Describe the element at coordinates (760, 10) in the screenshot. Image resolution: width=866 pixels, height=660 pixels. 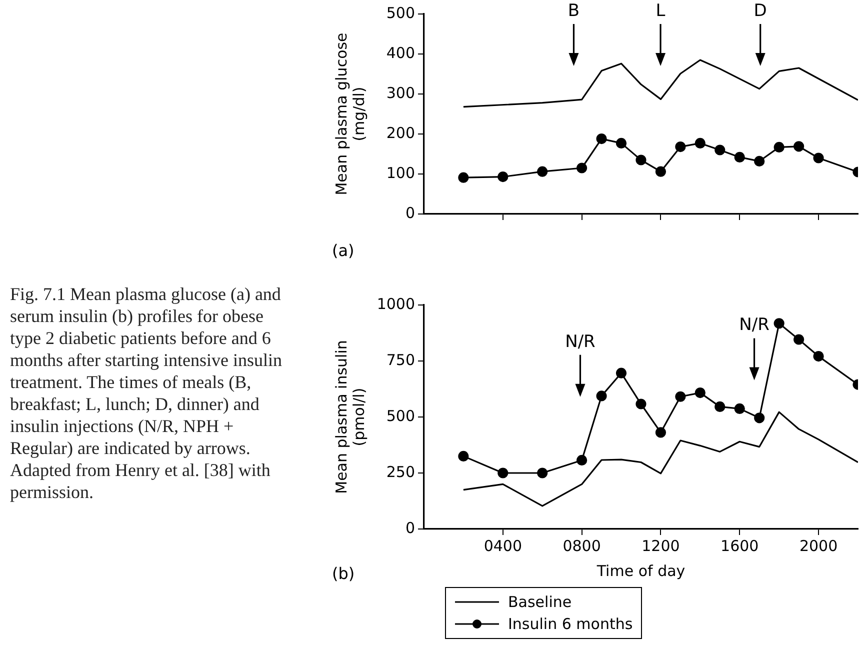
I see `annotation: D` at that location.